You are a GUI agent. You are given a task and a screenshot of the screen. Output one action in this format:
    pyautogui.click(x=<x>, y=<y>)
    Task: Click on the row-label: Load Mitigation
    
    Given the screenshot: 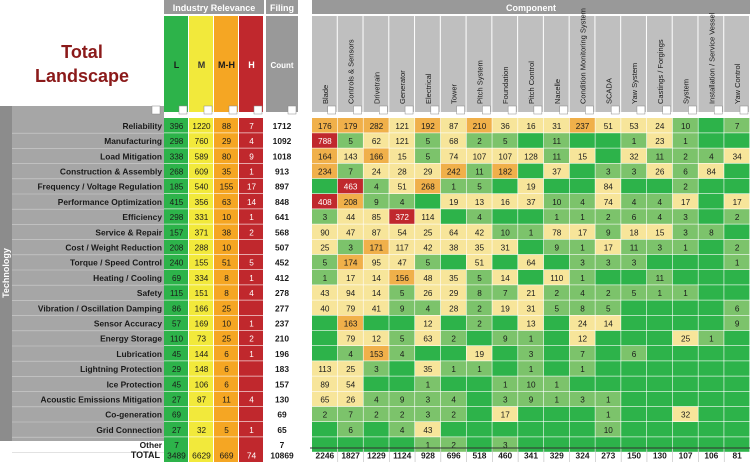 What is the action you would take?
    pyautogui.click(x=131, y=156)
    